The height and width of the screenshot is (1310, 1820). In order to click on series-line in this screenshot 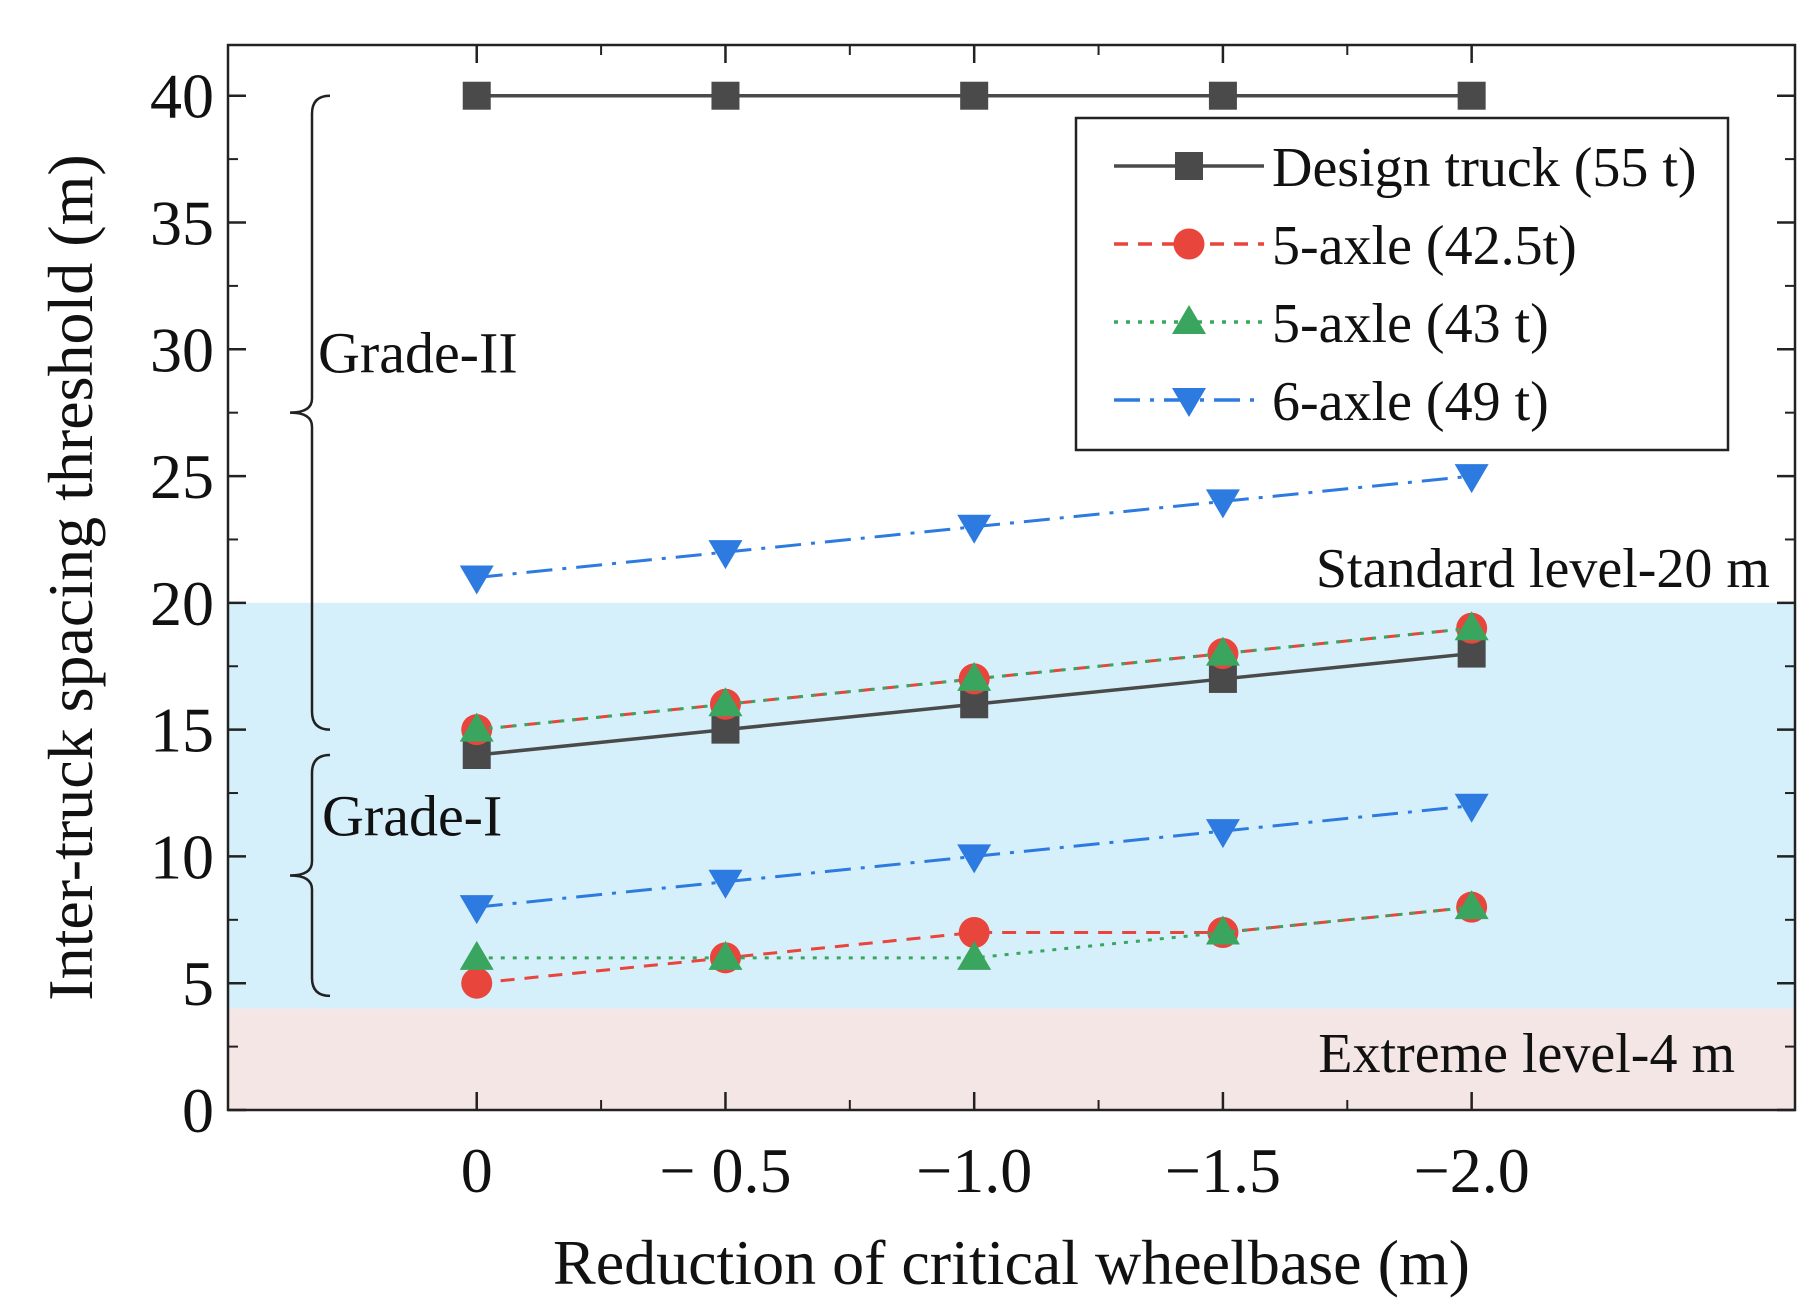, I will do `click(974, 932)`.